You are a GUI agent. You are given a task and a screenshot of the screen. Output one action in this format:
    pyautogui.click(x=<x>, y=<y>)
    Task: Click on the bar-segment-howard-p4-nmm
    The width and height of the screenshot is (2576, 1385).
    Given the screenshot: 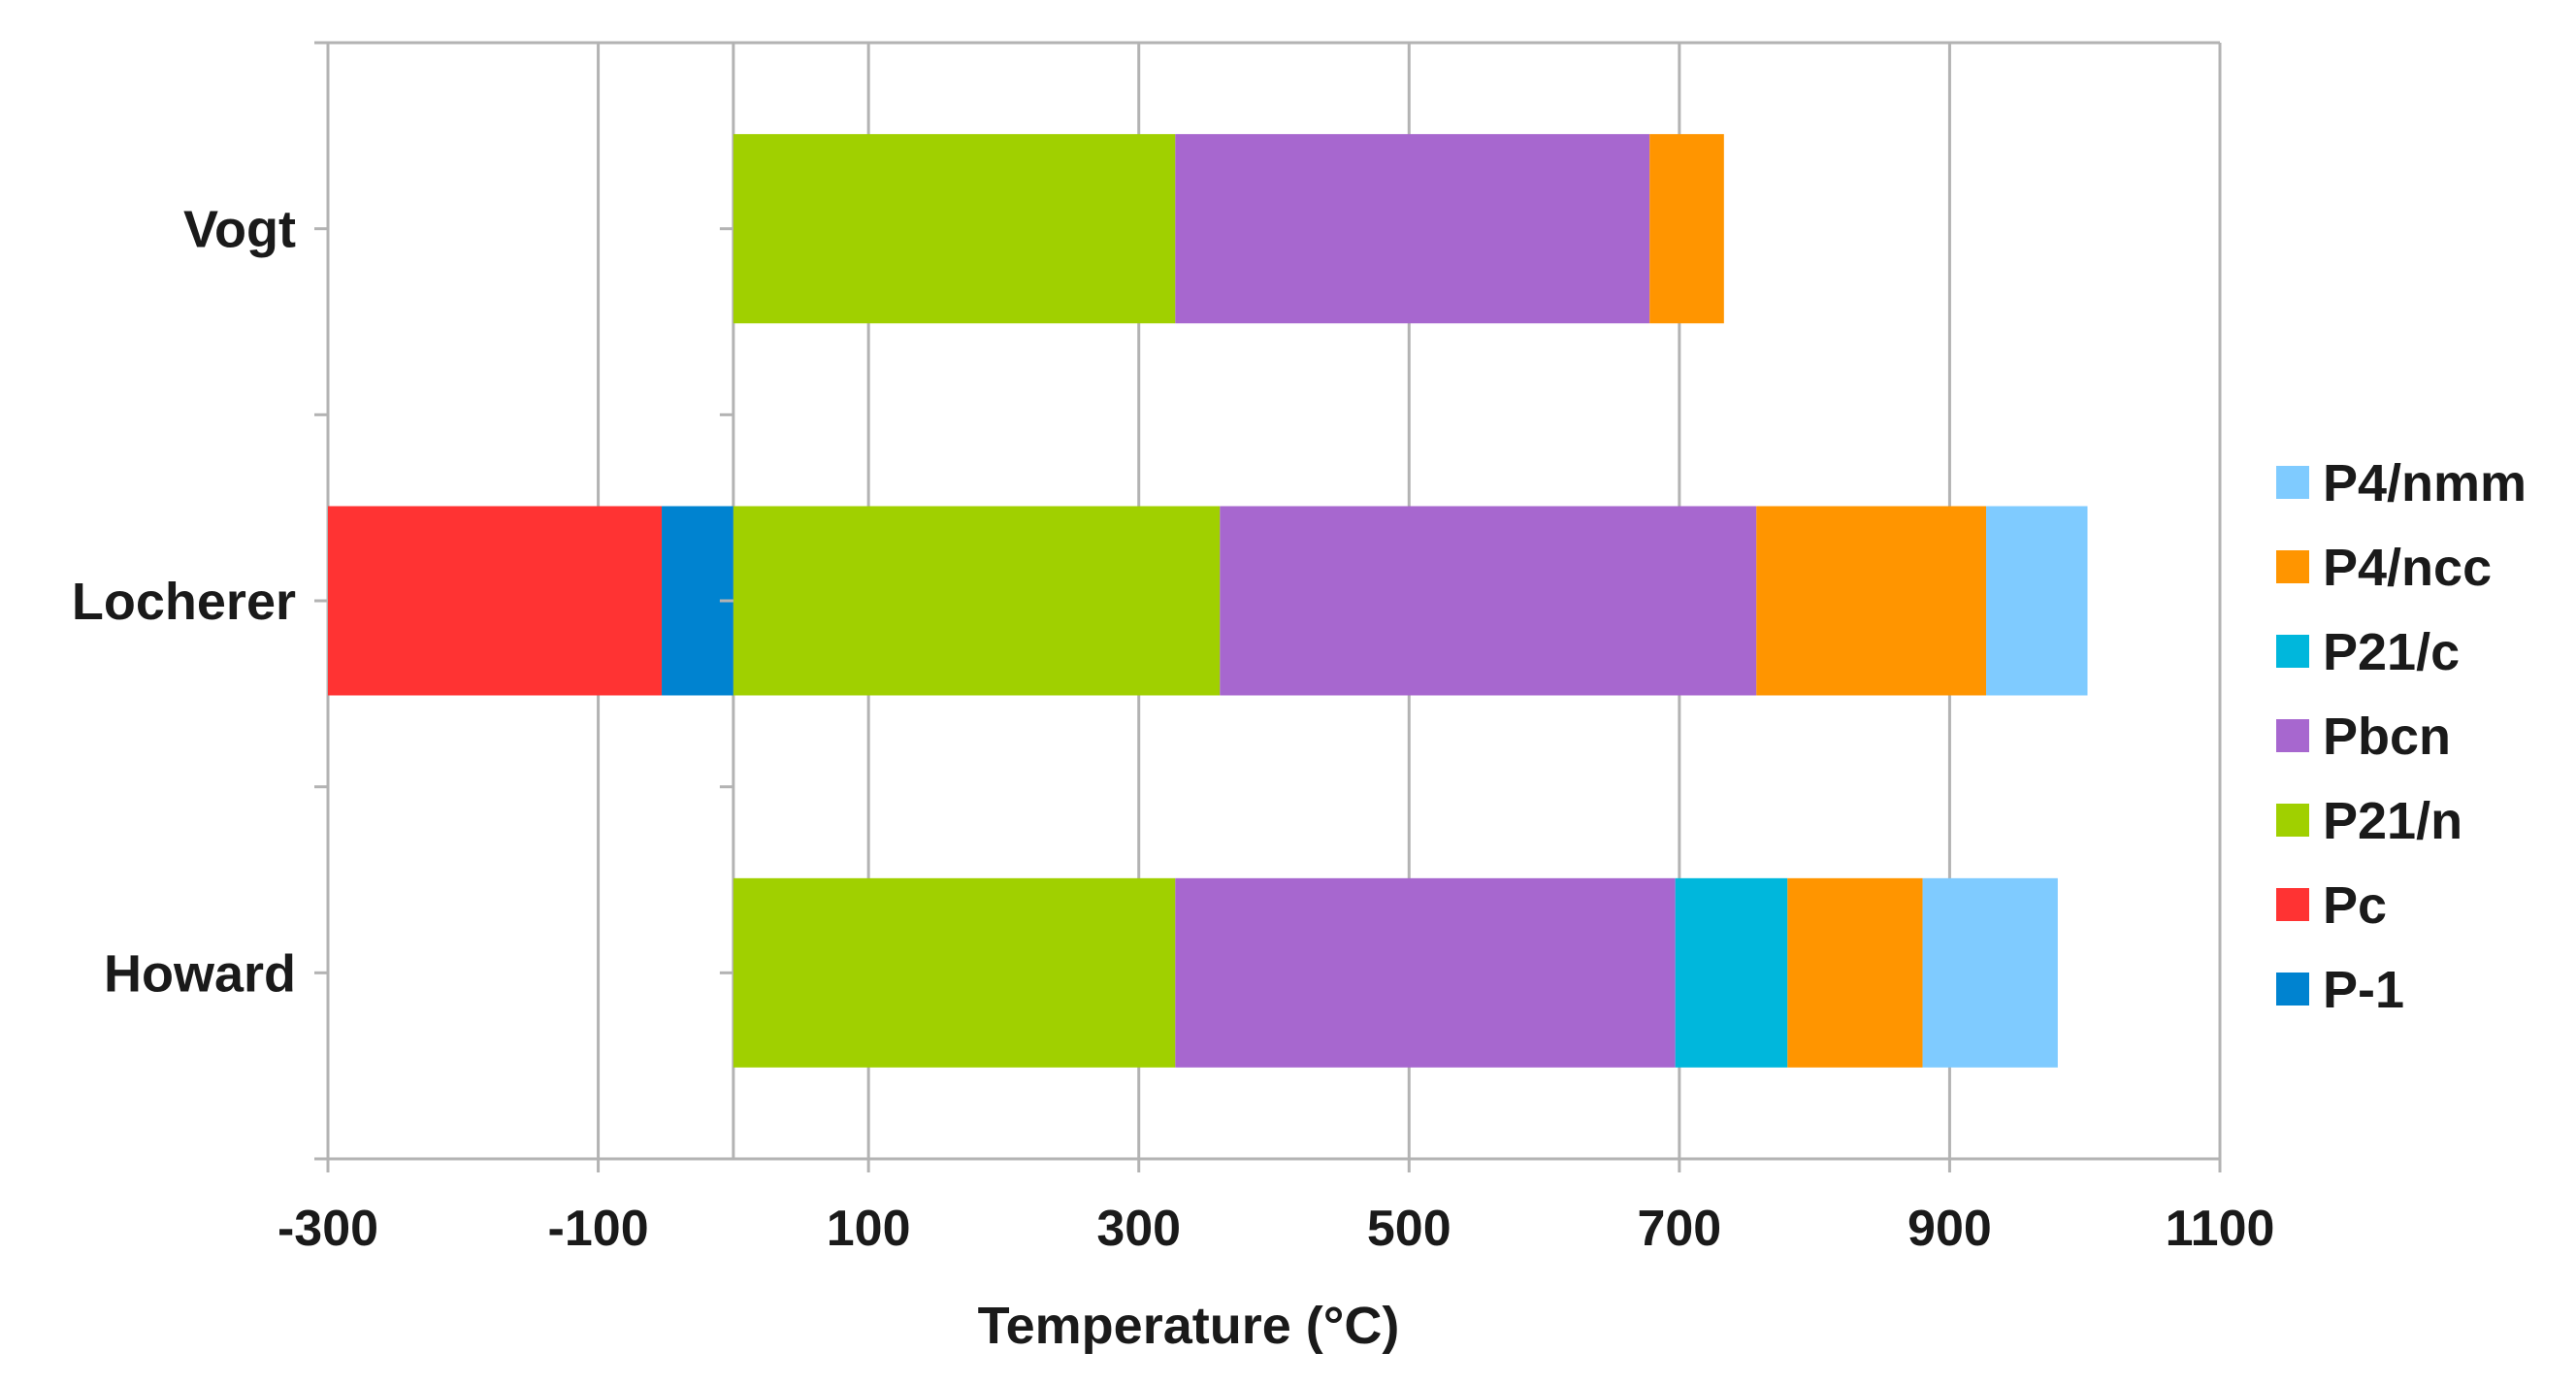 What is the action you would take?
    pyautogui.click(x=1990, y=972)
    